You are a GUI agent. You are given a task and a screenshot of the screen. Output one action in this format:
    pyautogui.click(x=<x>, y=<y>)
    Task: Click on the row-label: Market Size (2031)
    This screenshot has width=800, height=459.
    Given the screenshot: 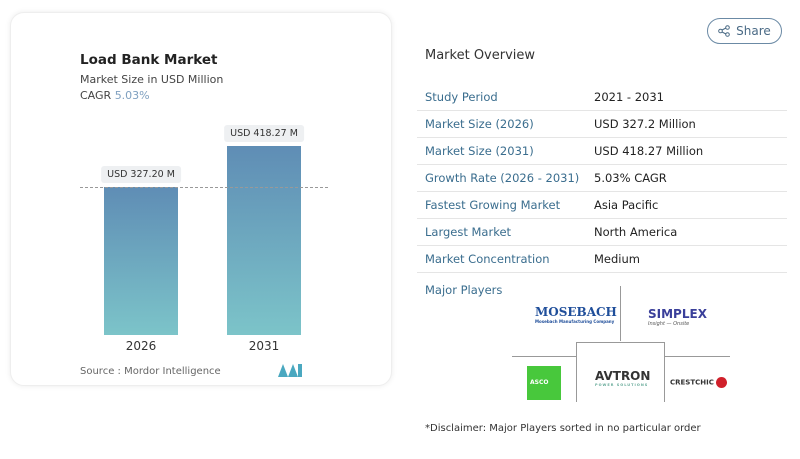 What is the action you would take?
    pyautogui.click(x=479, y=151)
    